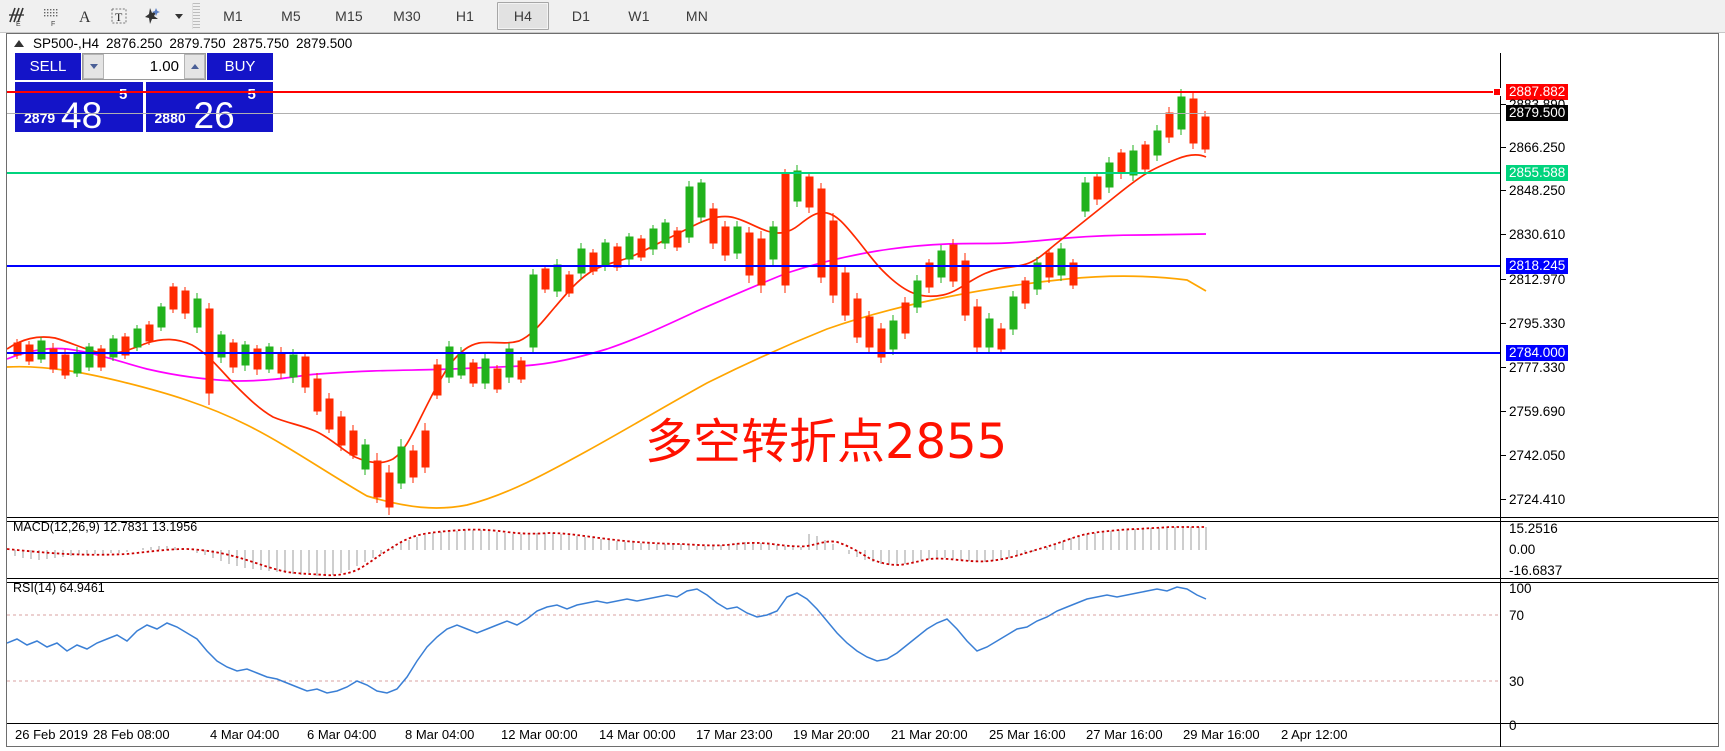  Describe the element at coordinates (51, 16) in the screenshot. I see `grid-f-icon: F` at that location.